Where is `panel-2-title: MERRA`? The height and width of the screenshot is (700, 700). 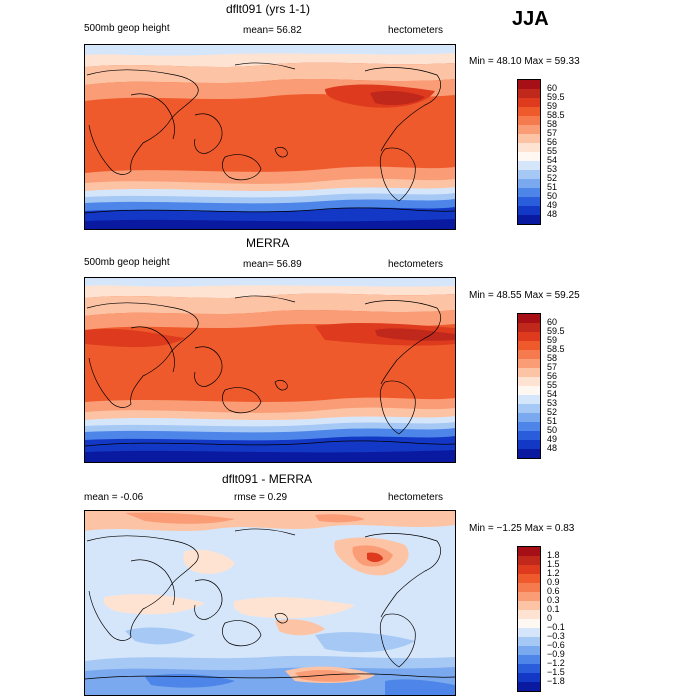 panel-2-title: MERRA is located at coordinates (268, 243).